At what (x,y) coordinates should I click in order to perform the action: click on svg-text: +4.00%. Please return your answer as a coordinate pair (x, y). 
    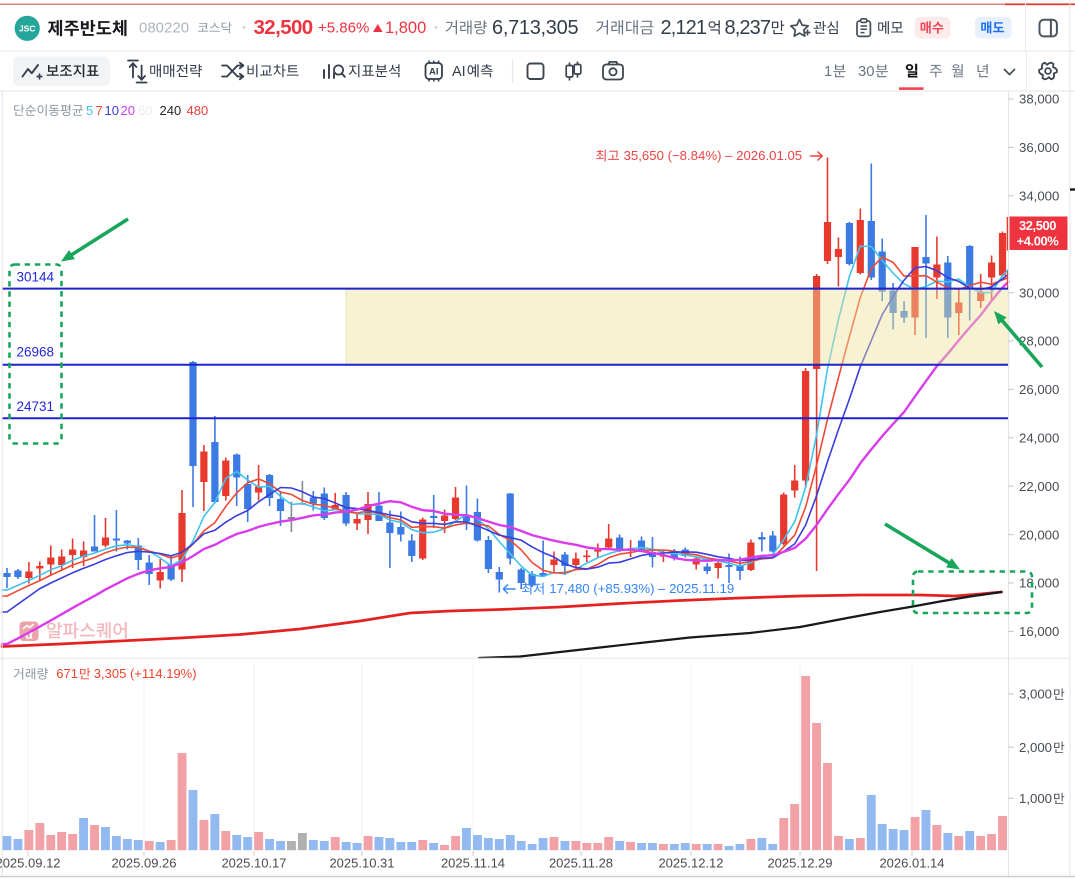
    Looking at the image, I should click on (1038, 241).